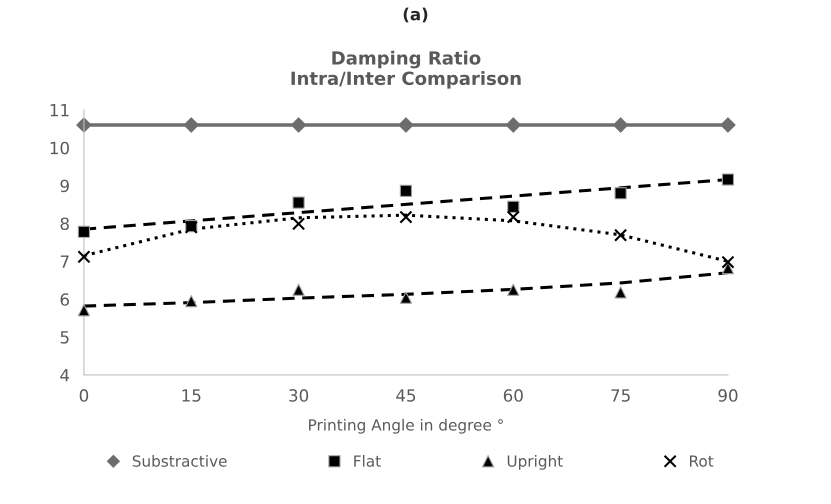 The image size is (831, 504). I want to click on y-tick-label: 11, so click(59, 110).